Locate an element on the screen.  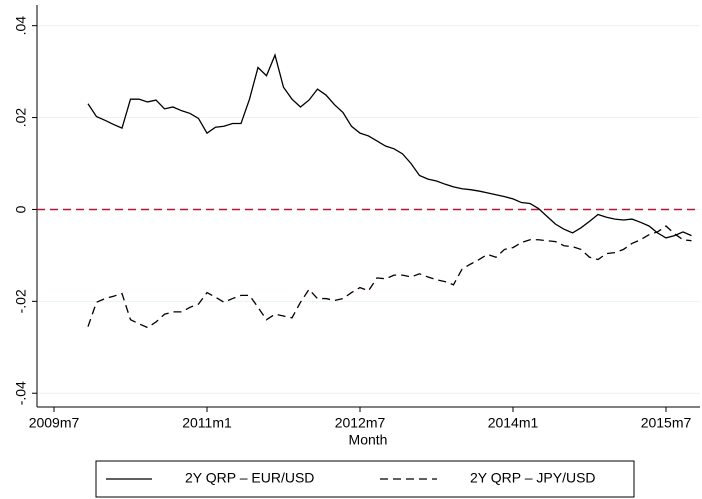
y-tick-label: .04 is located at coordinates (21, 26).